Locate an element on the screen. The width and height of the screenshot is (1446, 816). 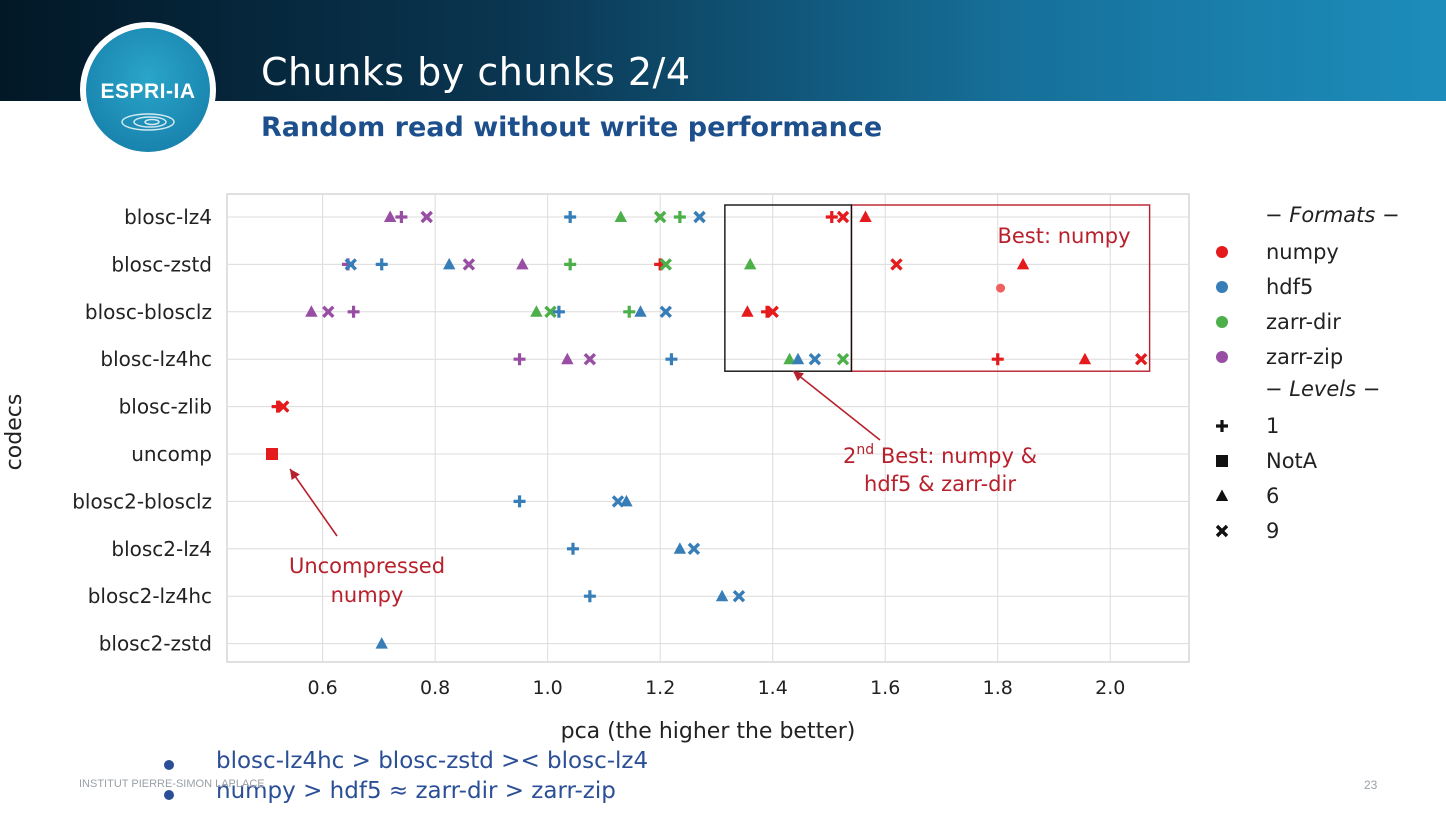
swirl-icon is located at coordinates (148, 122).